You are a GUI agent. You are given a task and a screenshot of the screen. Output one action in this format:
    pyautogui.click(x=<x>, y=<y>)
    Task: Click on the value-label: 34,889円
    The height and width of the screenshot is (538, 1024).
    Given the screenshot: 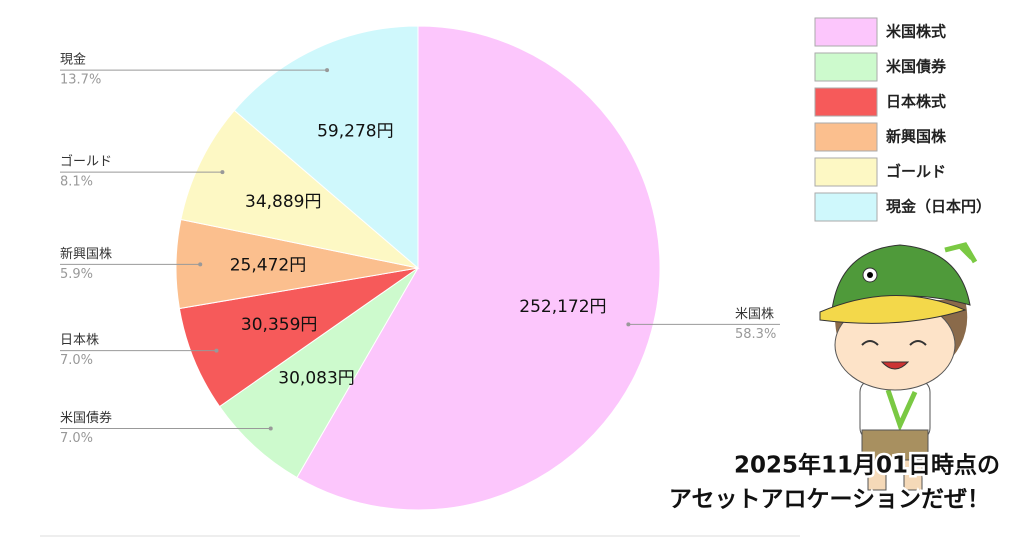 What is the action you would take?
    pyautogui.click(x=283, y=202)
    